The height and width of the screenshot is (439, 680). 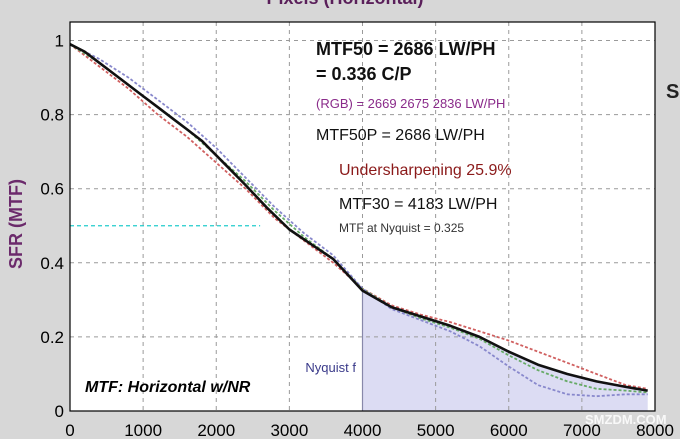 What do you see at coordinates (330, 367) in the screenshot?
I see `nyquist-label: Nyquist f` at bounding box center [330, 367].